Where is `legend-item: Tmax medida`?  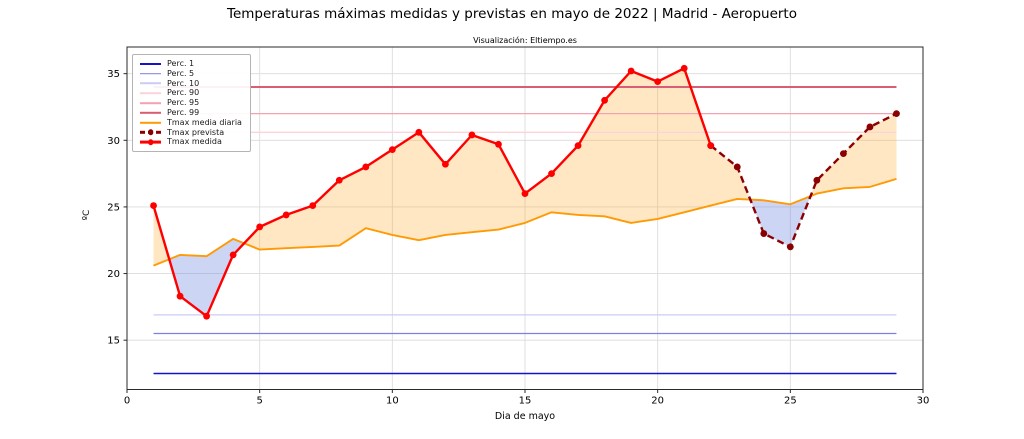 legend-item: Tmax medida is located at coordinates (191, 142).